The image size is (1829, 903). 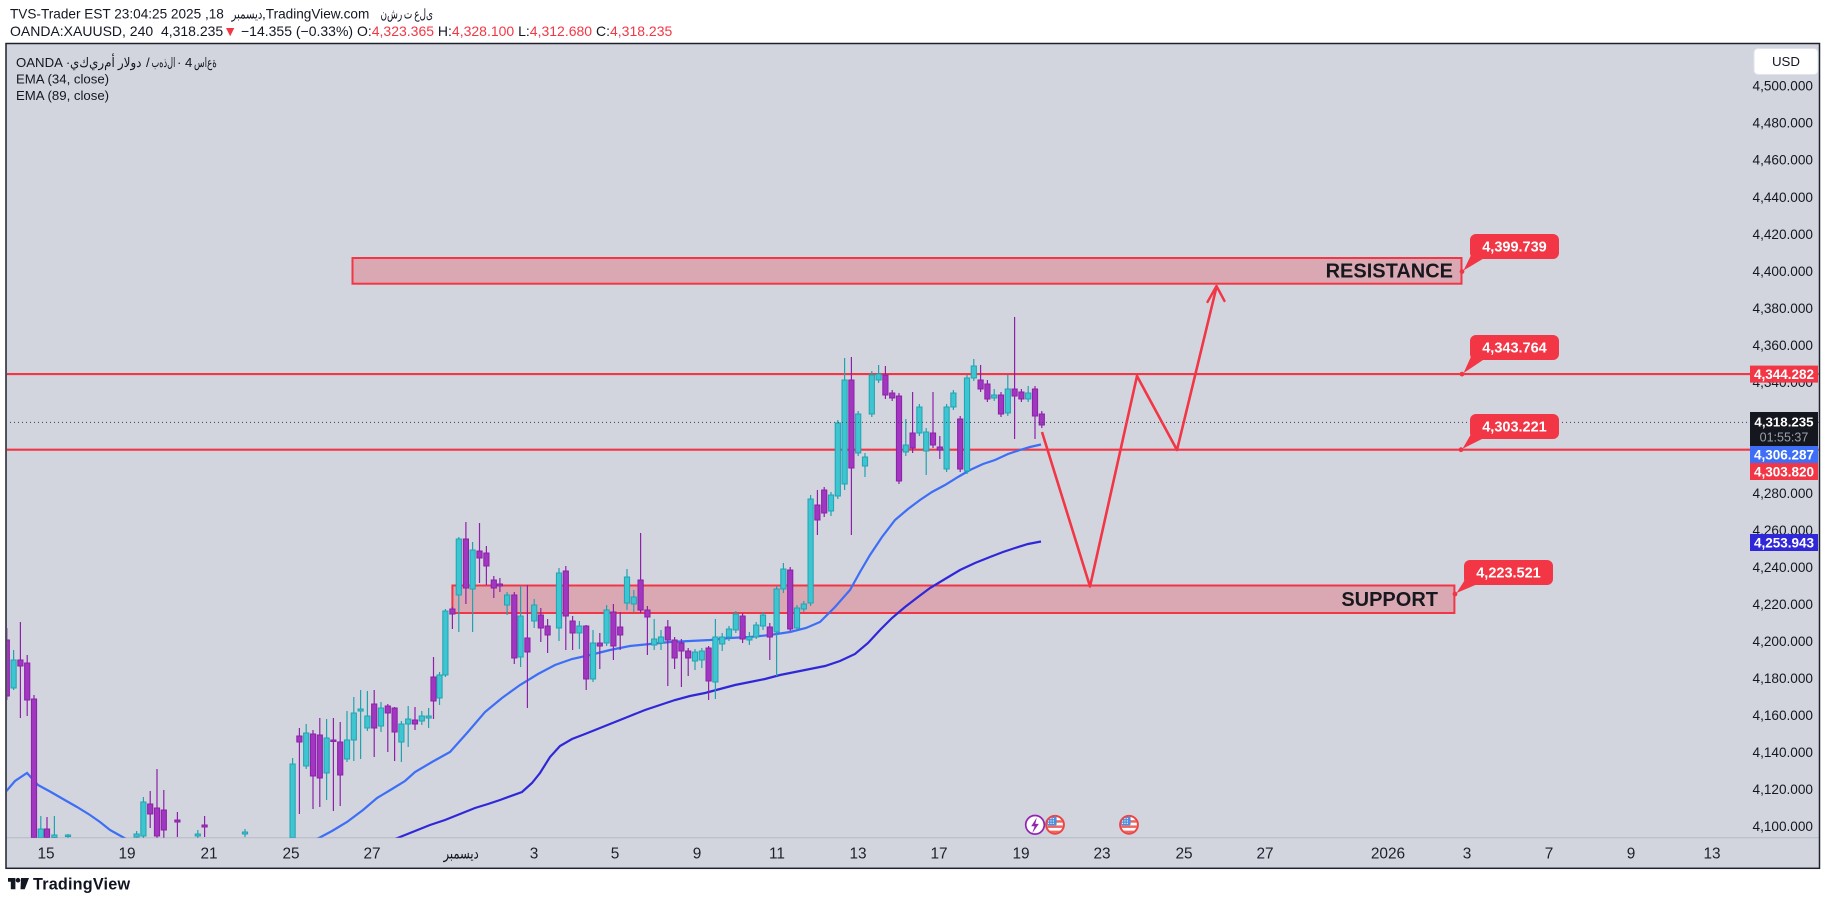 What do you see at coordinates (615, 854) in the screenshot?
I see `svg-text: 5` at bounding box center [615, 854].